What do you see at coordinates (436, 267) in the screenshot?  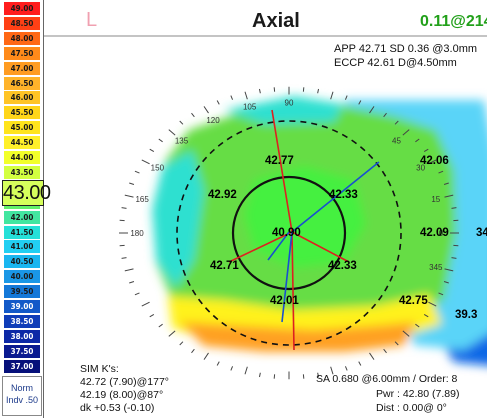 I see `degree-label: 345` at bounding box center [436, 267].